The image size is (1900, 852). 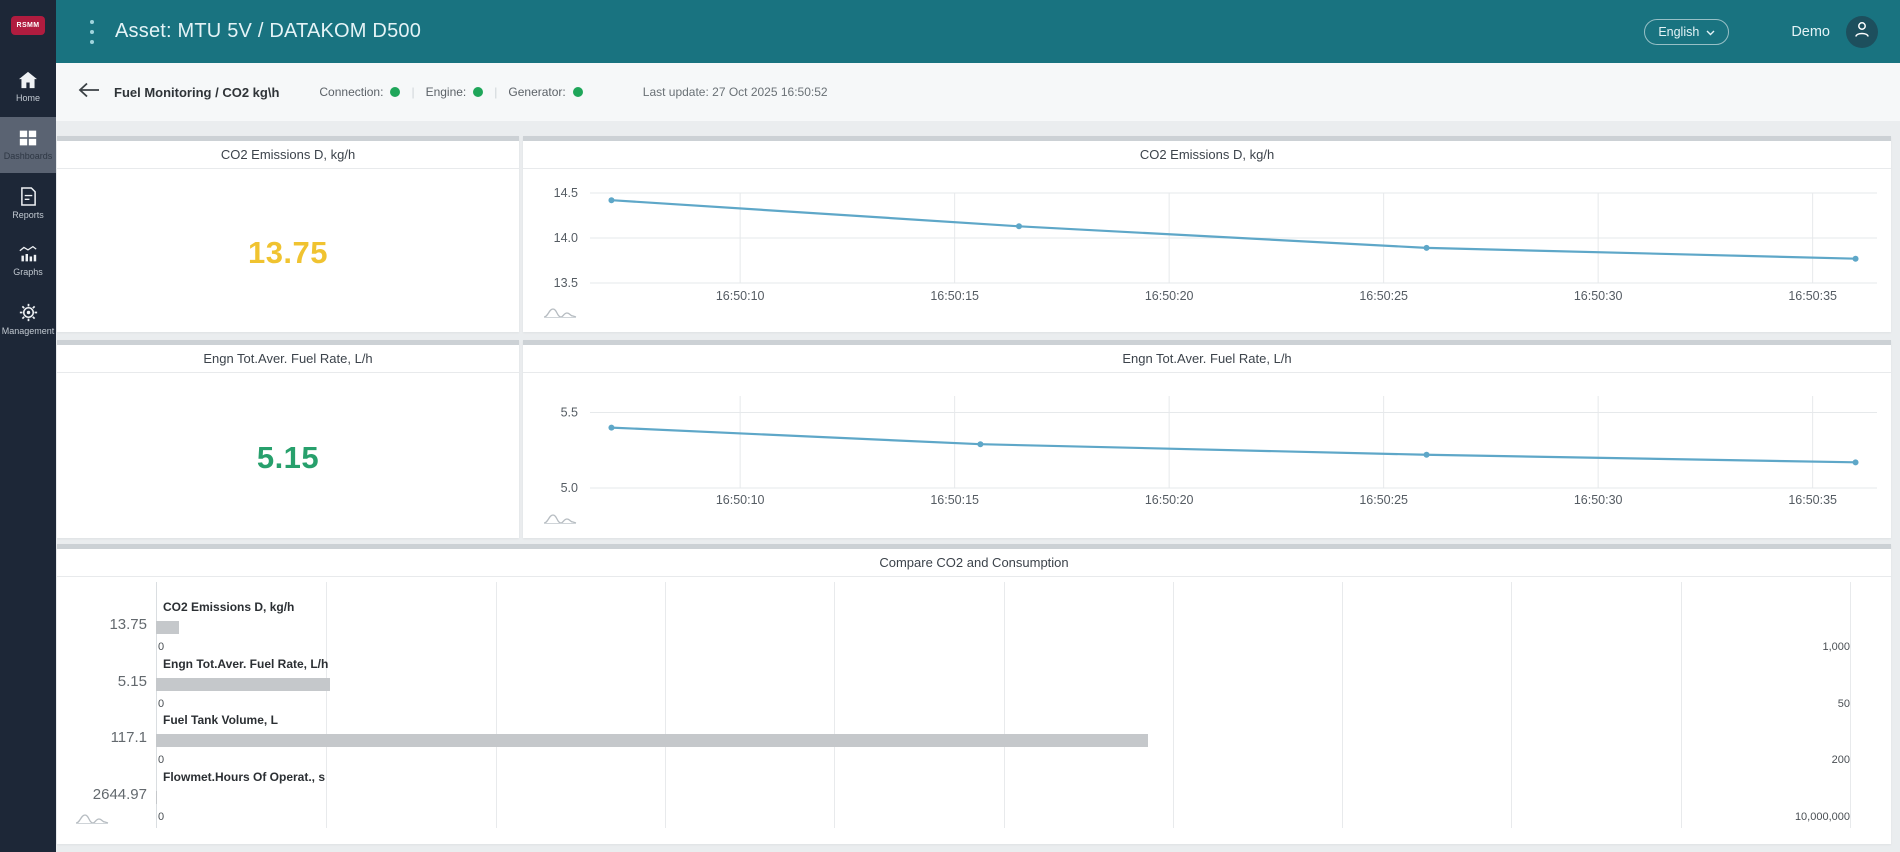 What do you see at coordinates (28, 80) in the screenshot?
I see `home-icon` at bounding box center [28, 80].